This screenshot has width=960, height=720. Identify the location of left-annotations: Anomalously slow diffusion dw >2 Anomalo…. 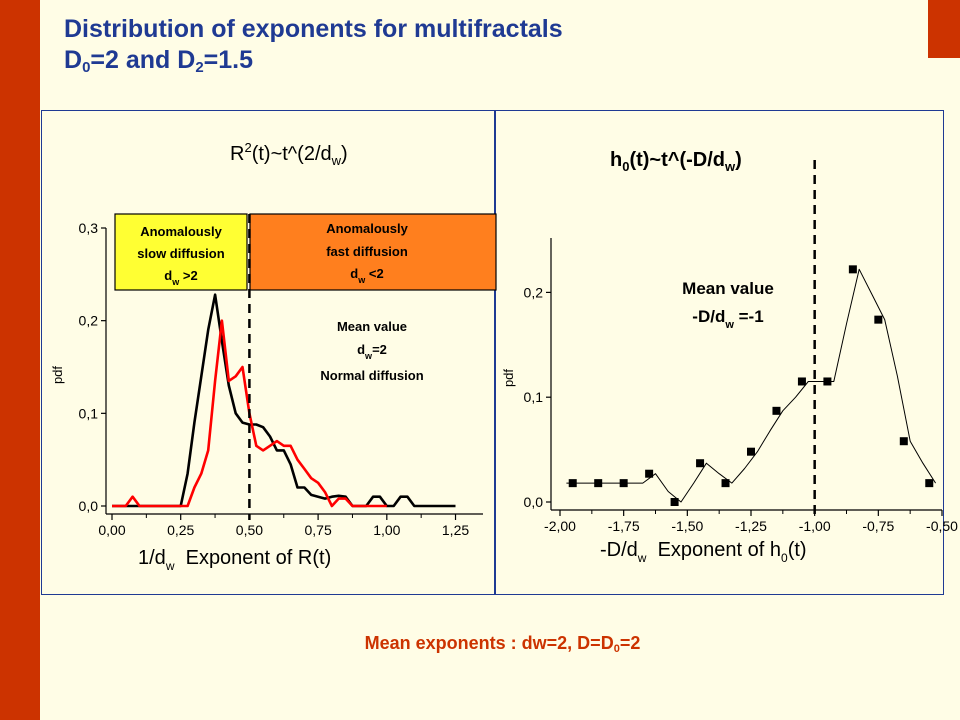
(305, 298).